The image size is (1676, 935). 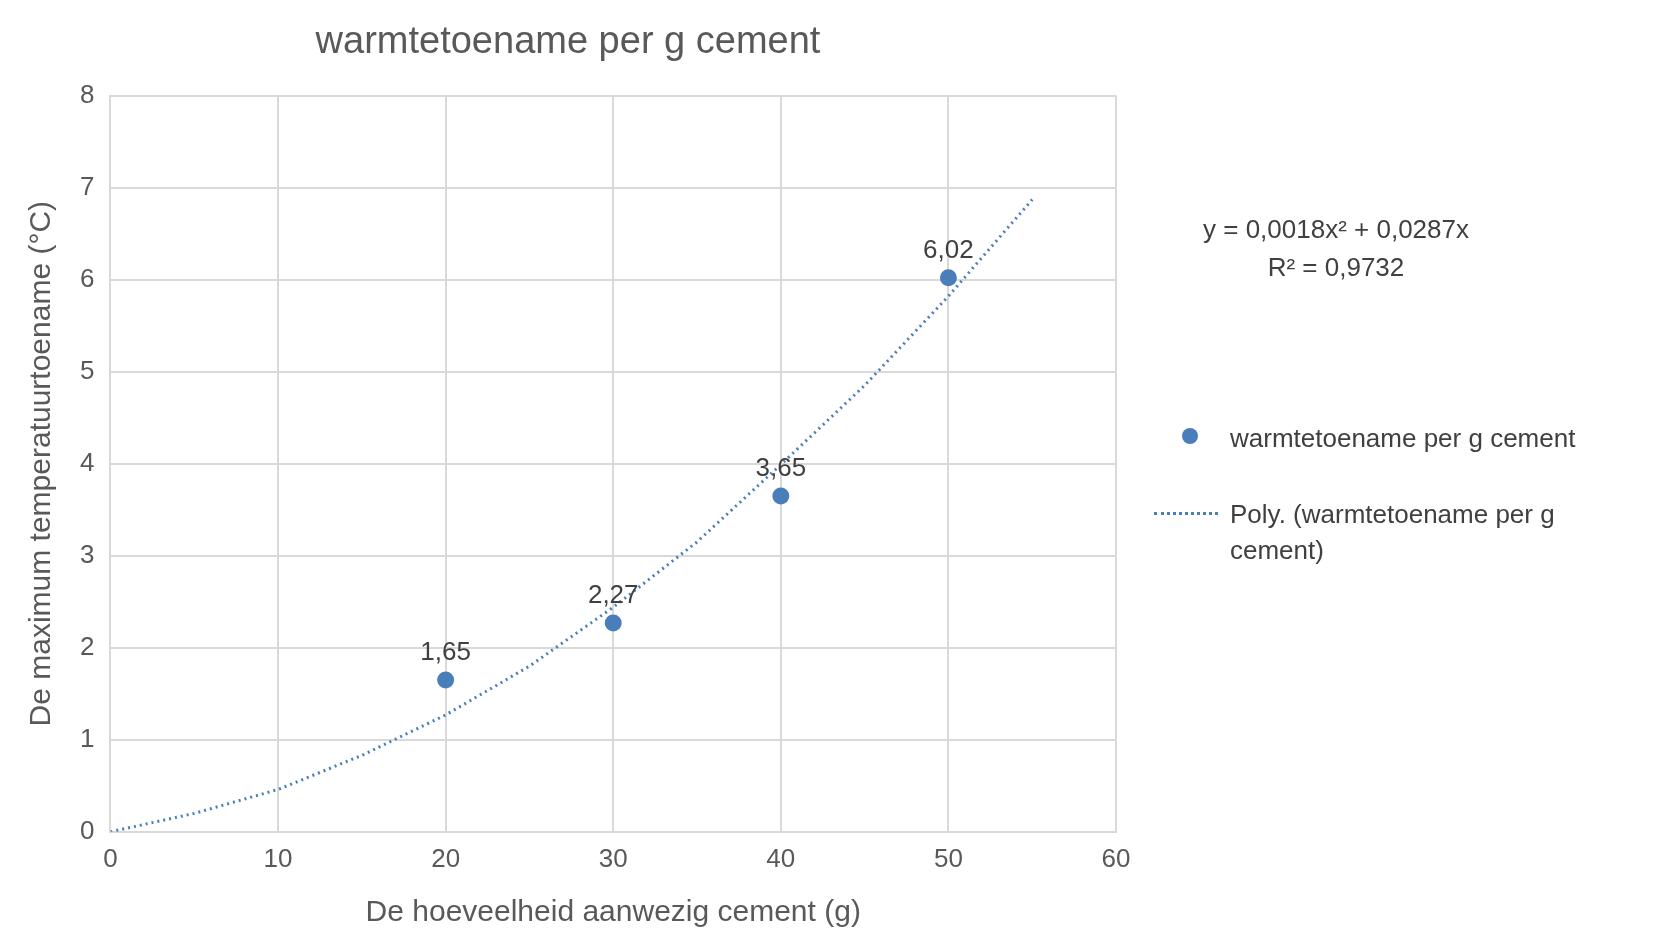 What do you see at coordinates (613, 594) in the screenshot?
I see `data-label: 2,27` at bounding box center [613, 594].